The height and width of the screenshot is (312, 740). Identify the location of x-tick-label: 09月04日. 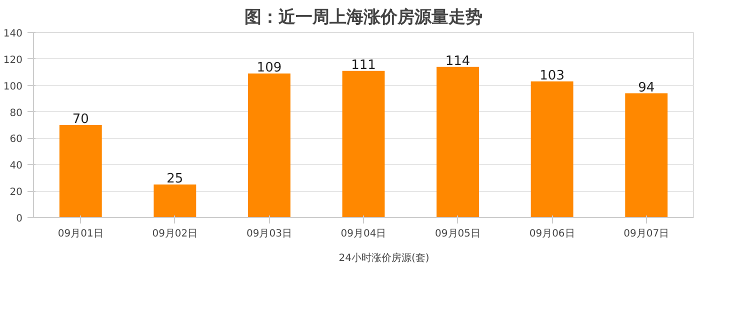
(363, 234).